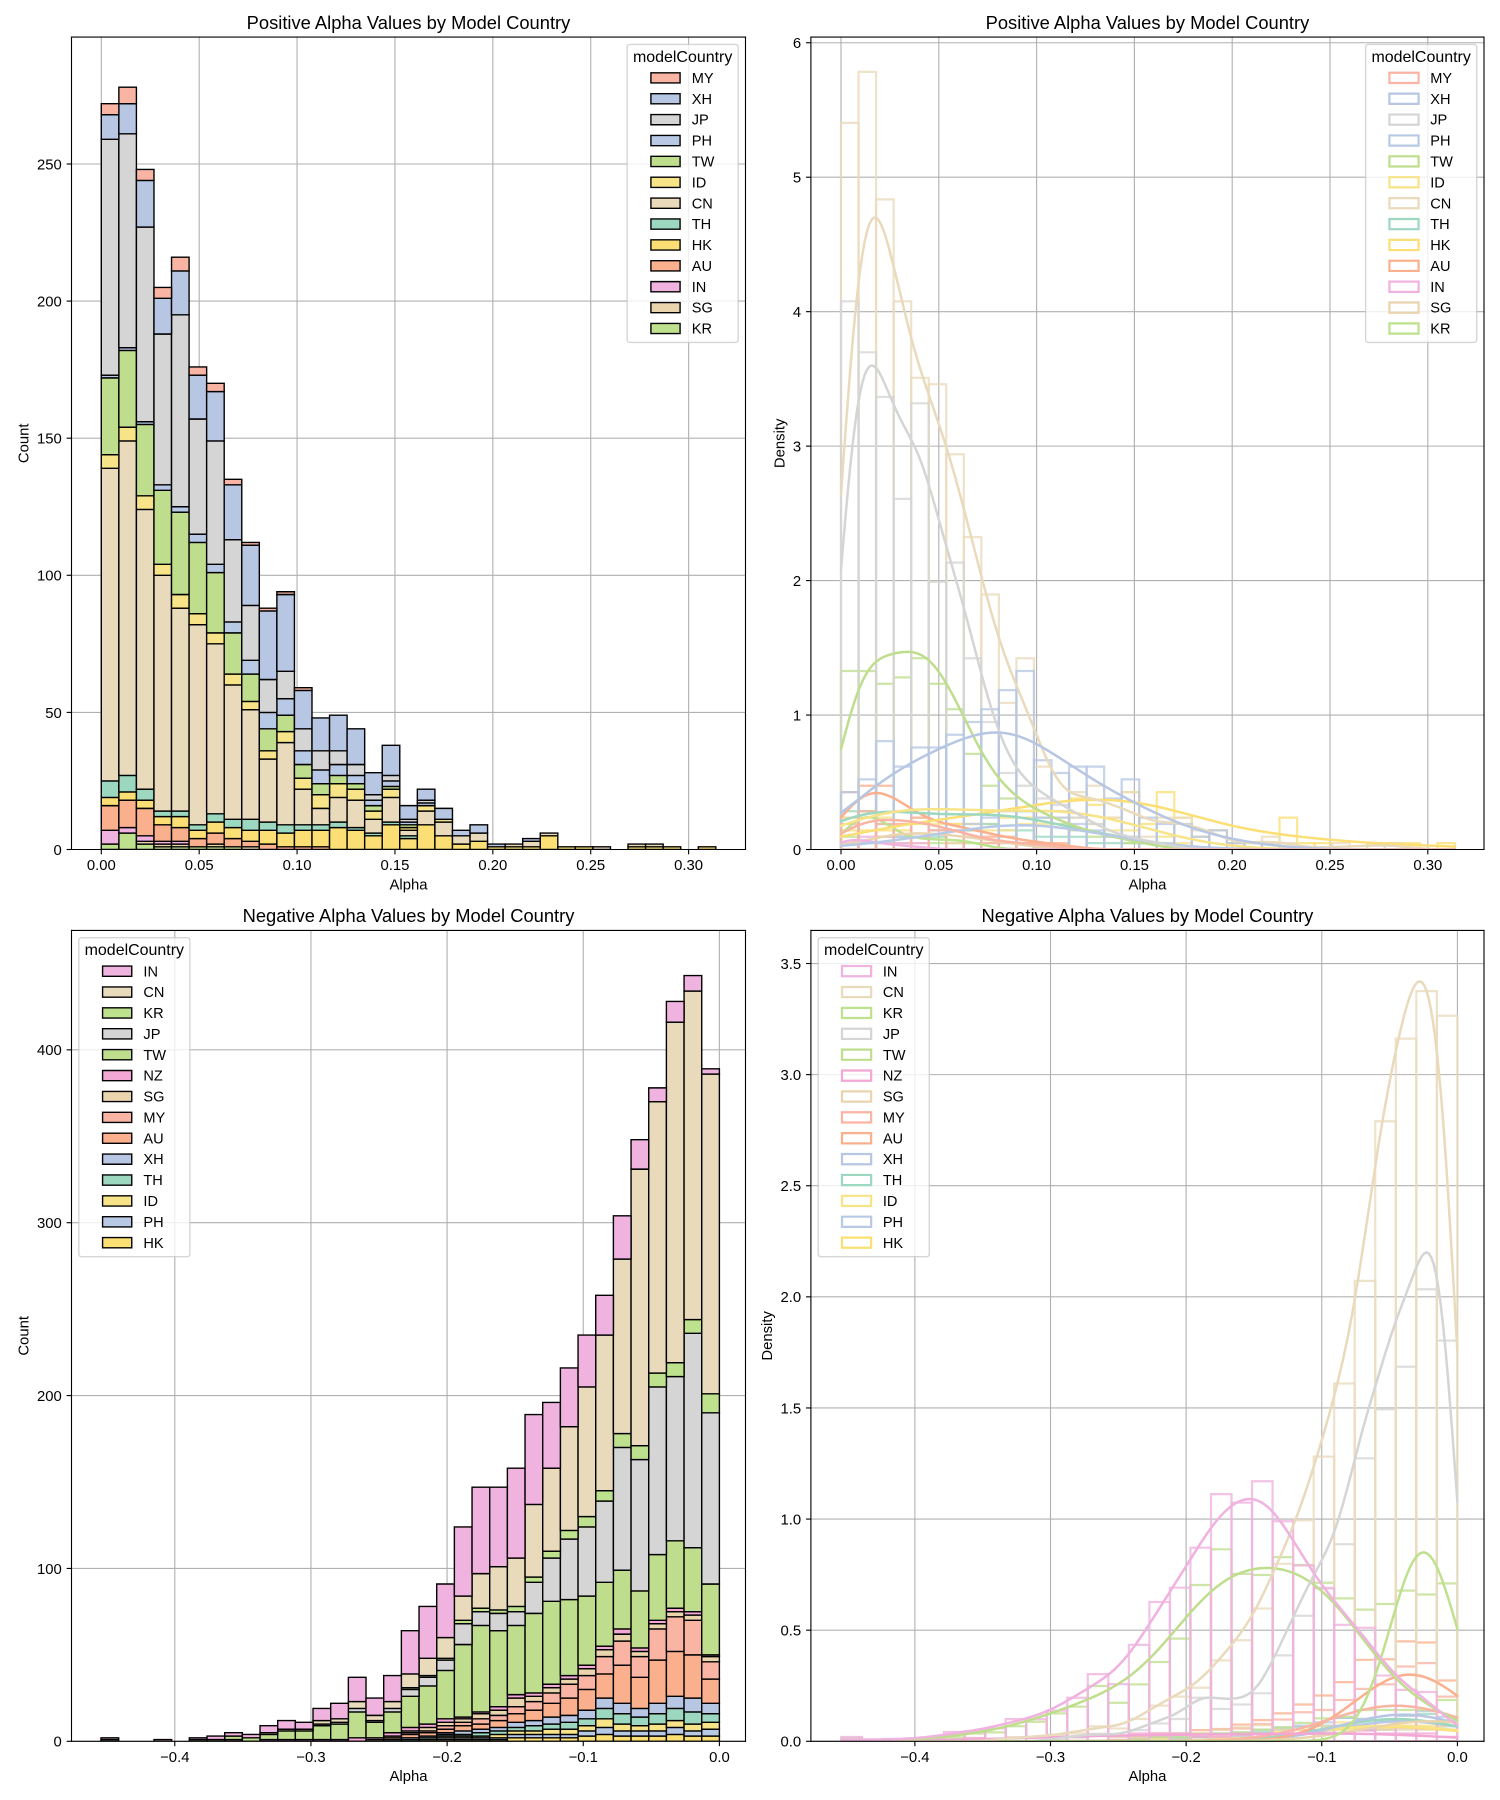  I want to click on svg-text: 1.0, so click(791, 1520).